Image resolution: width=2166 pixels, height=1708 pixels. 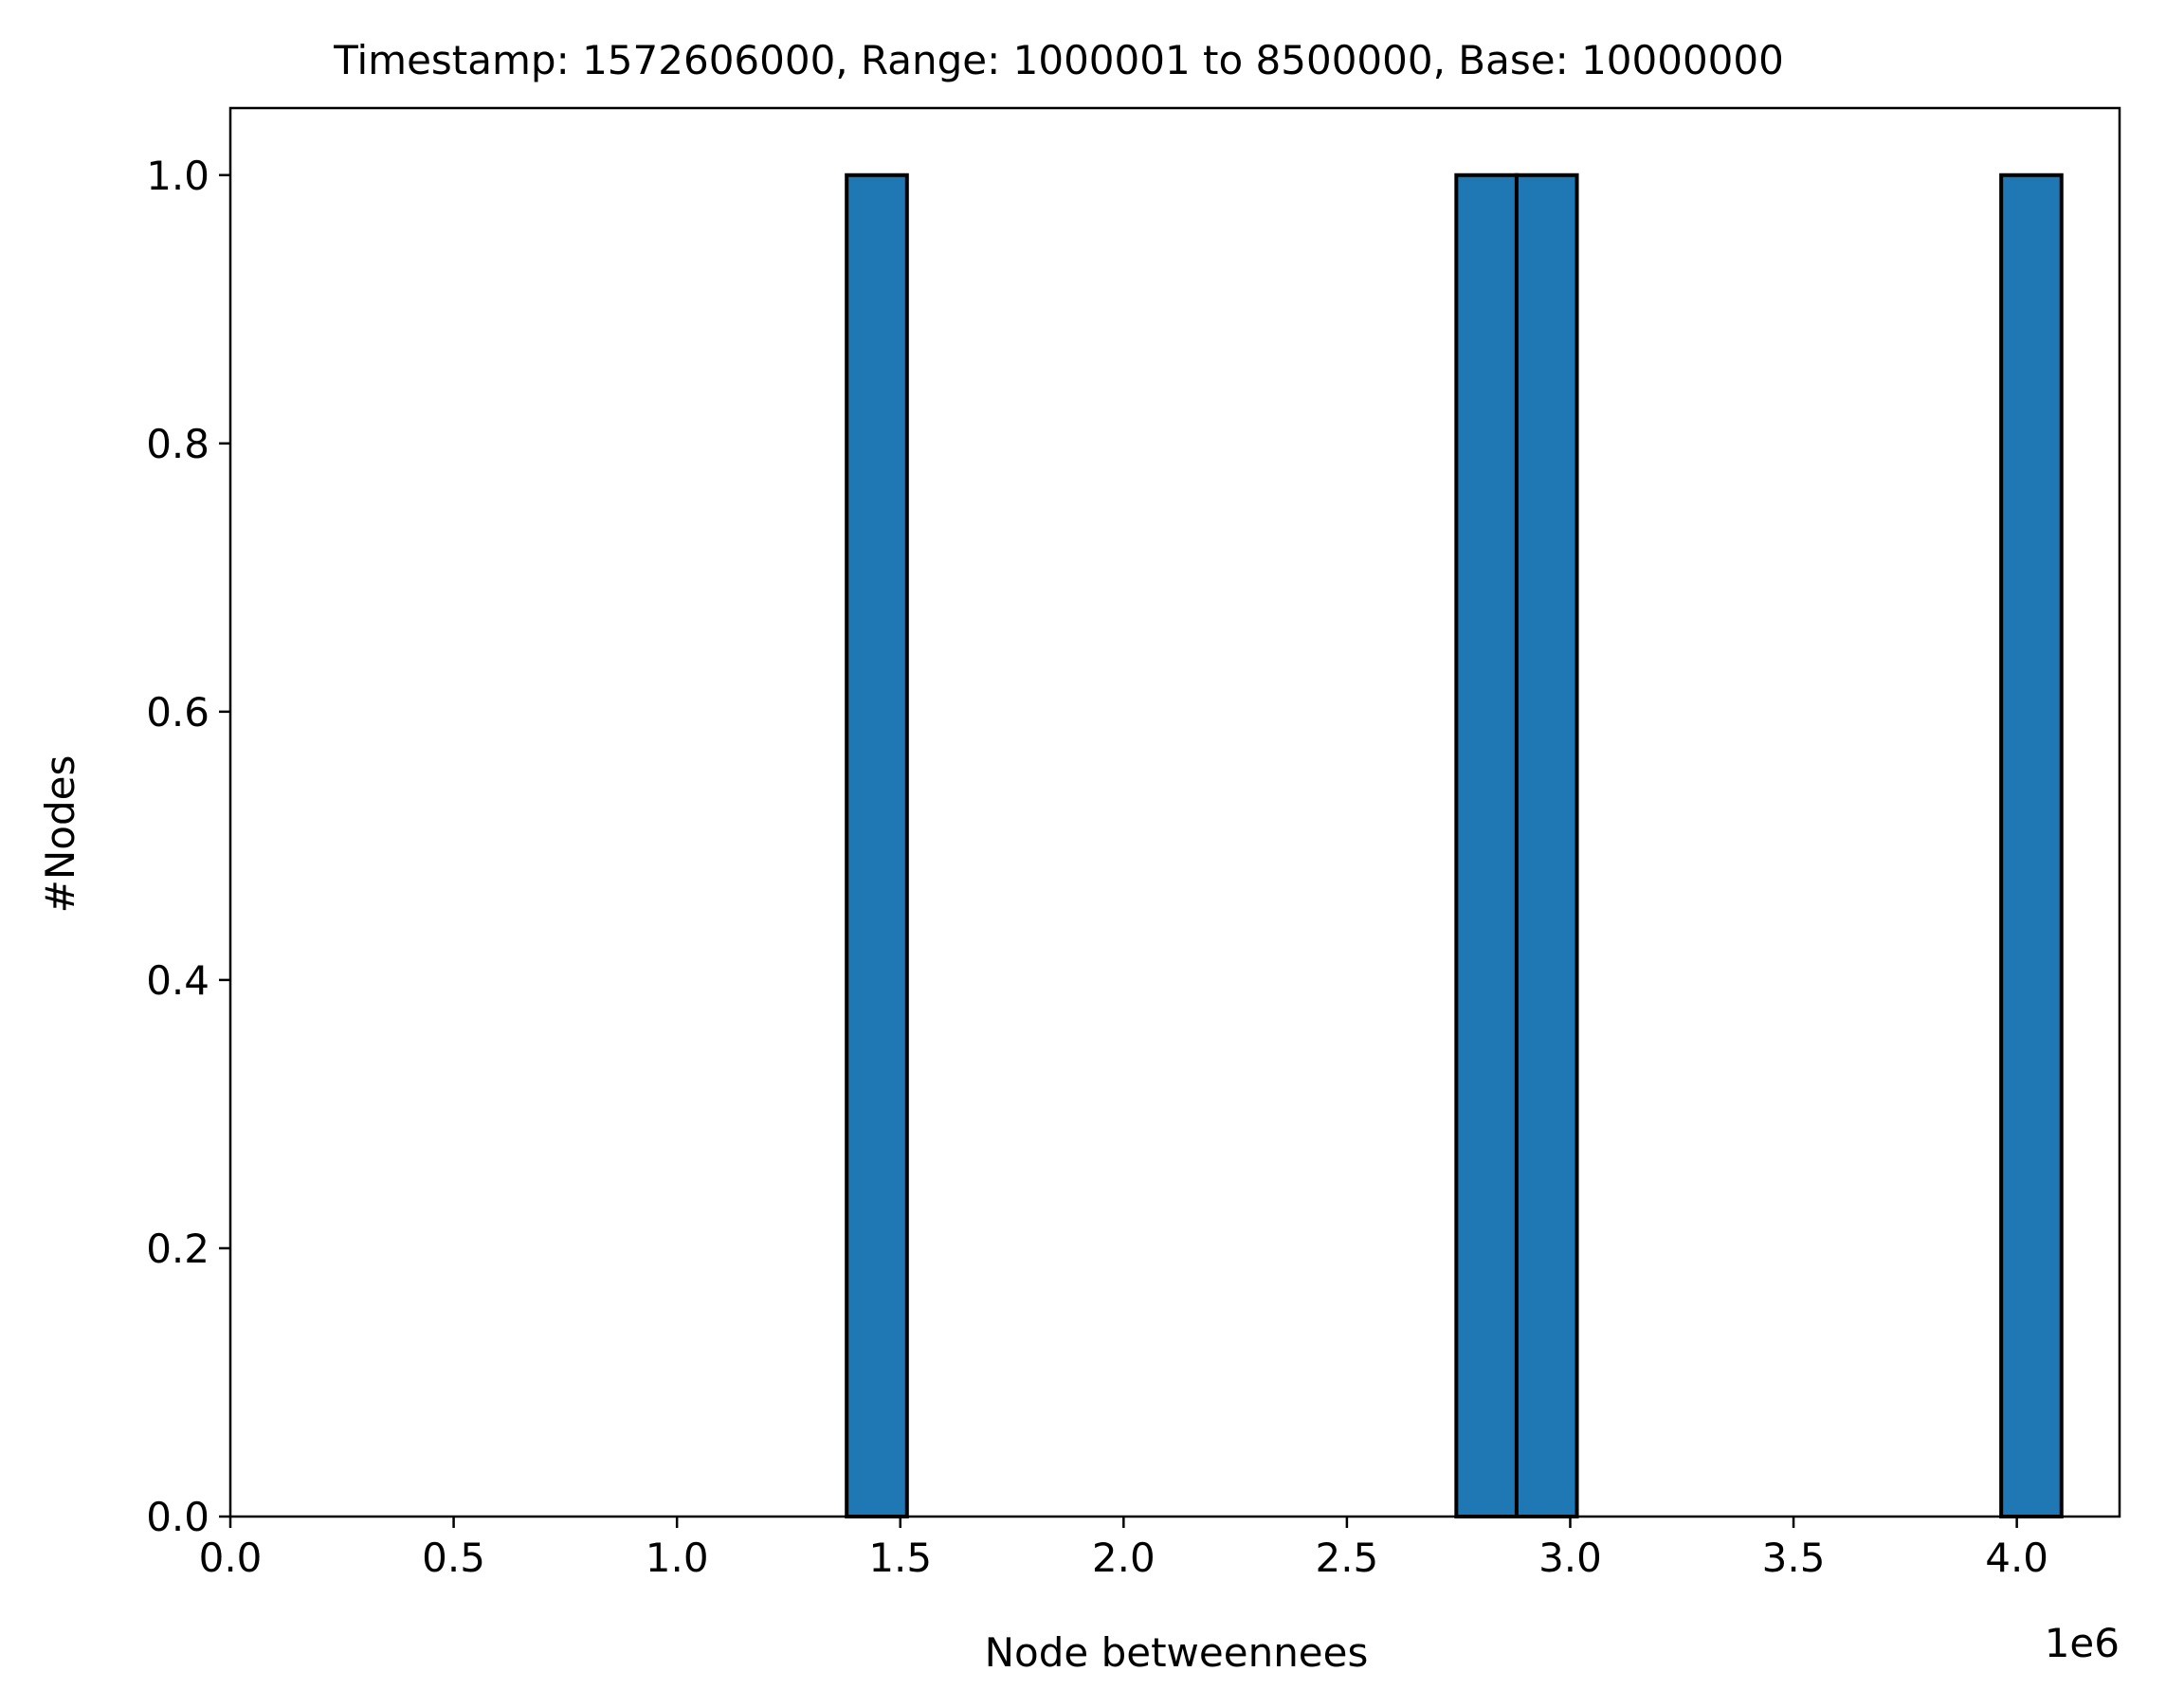 I want to click on y-tick-label: 0.2, so click(x=178, y=1249).